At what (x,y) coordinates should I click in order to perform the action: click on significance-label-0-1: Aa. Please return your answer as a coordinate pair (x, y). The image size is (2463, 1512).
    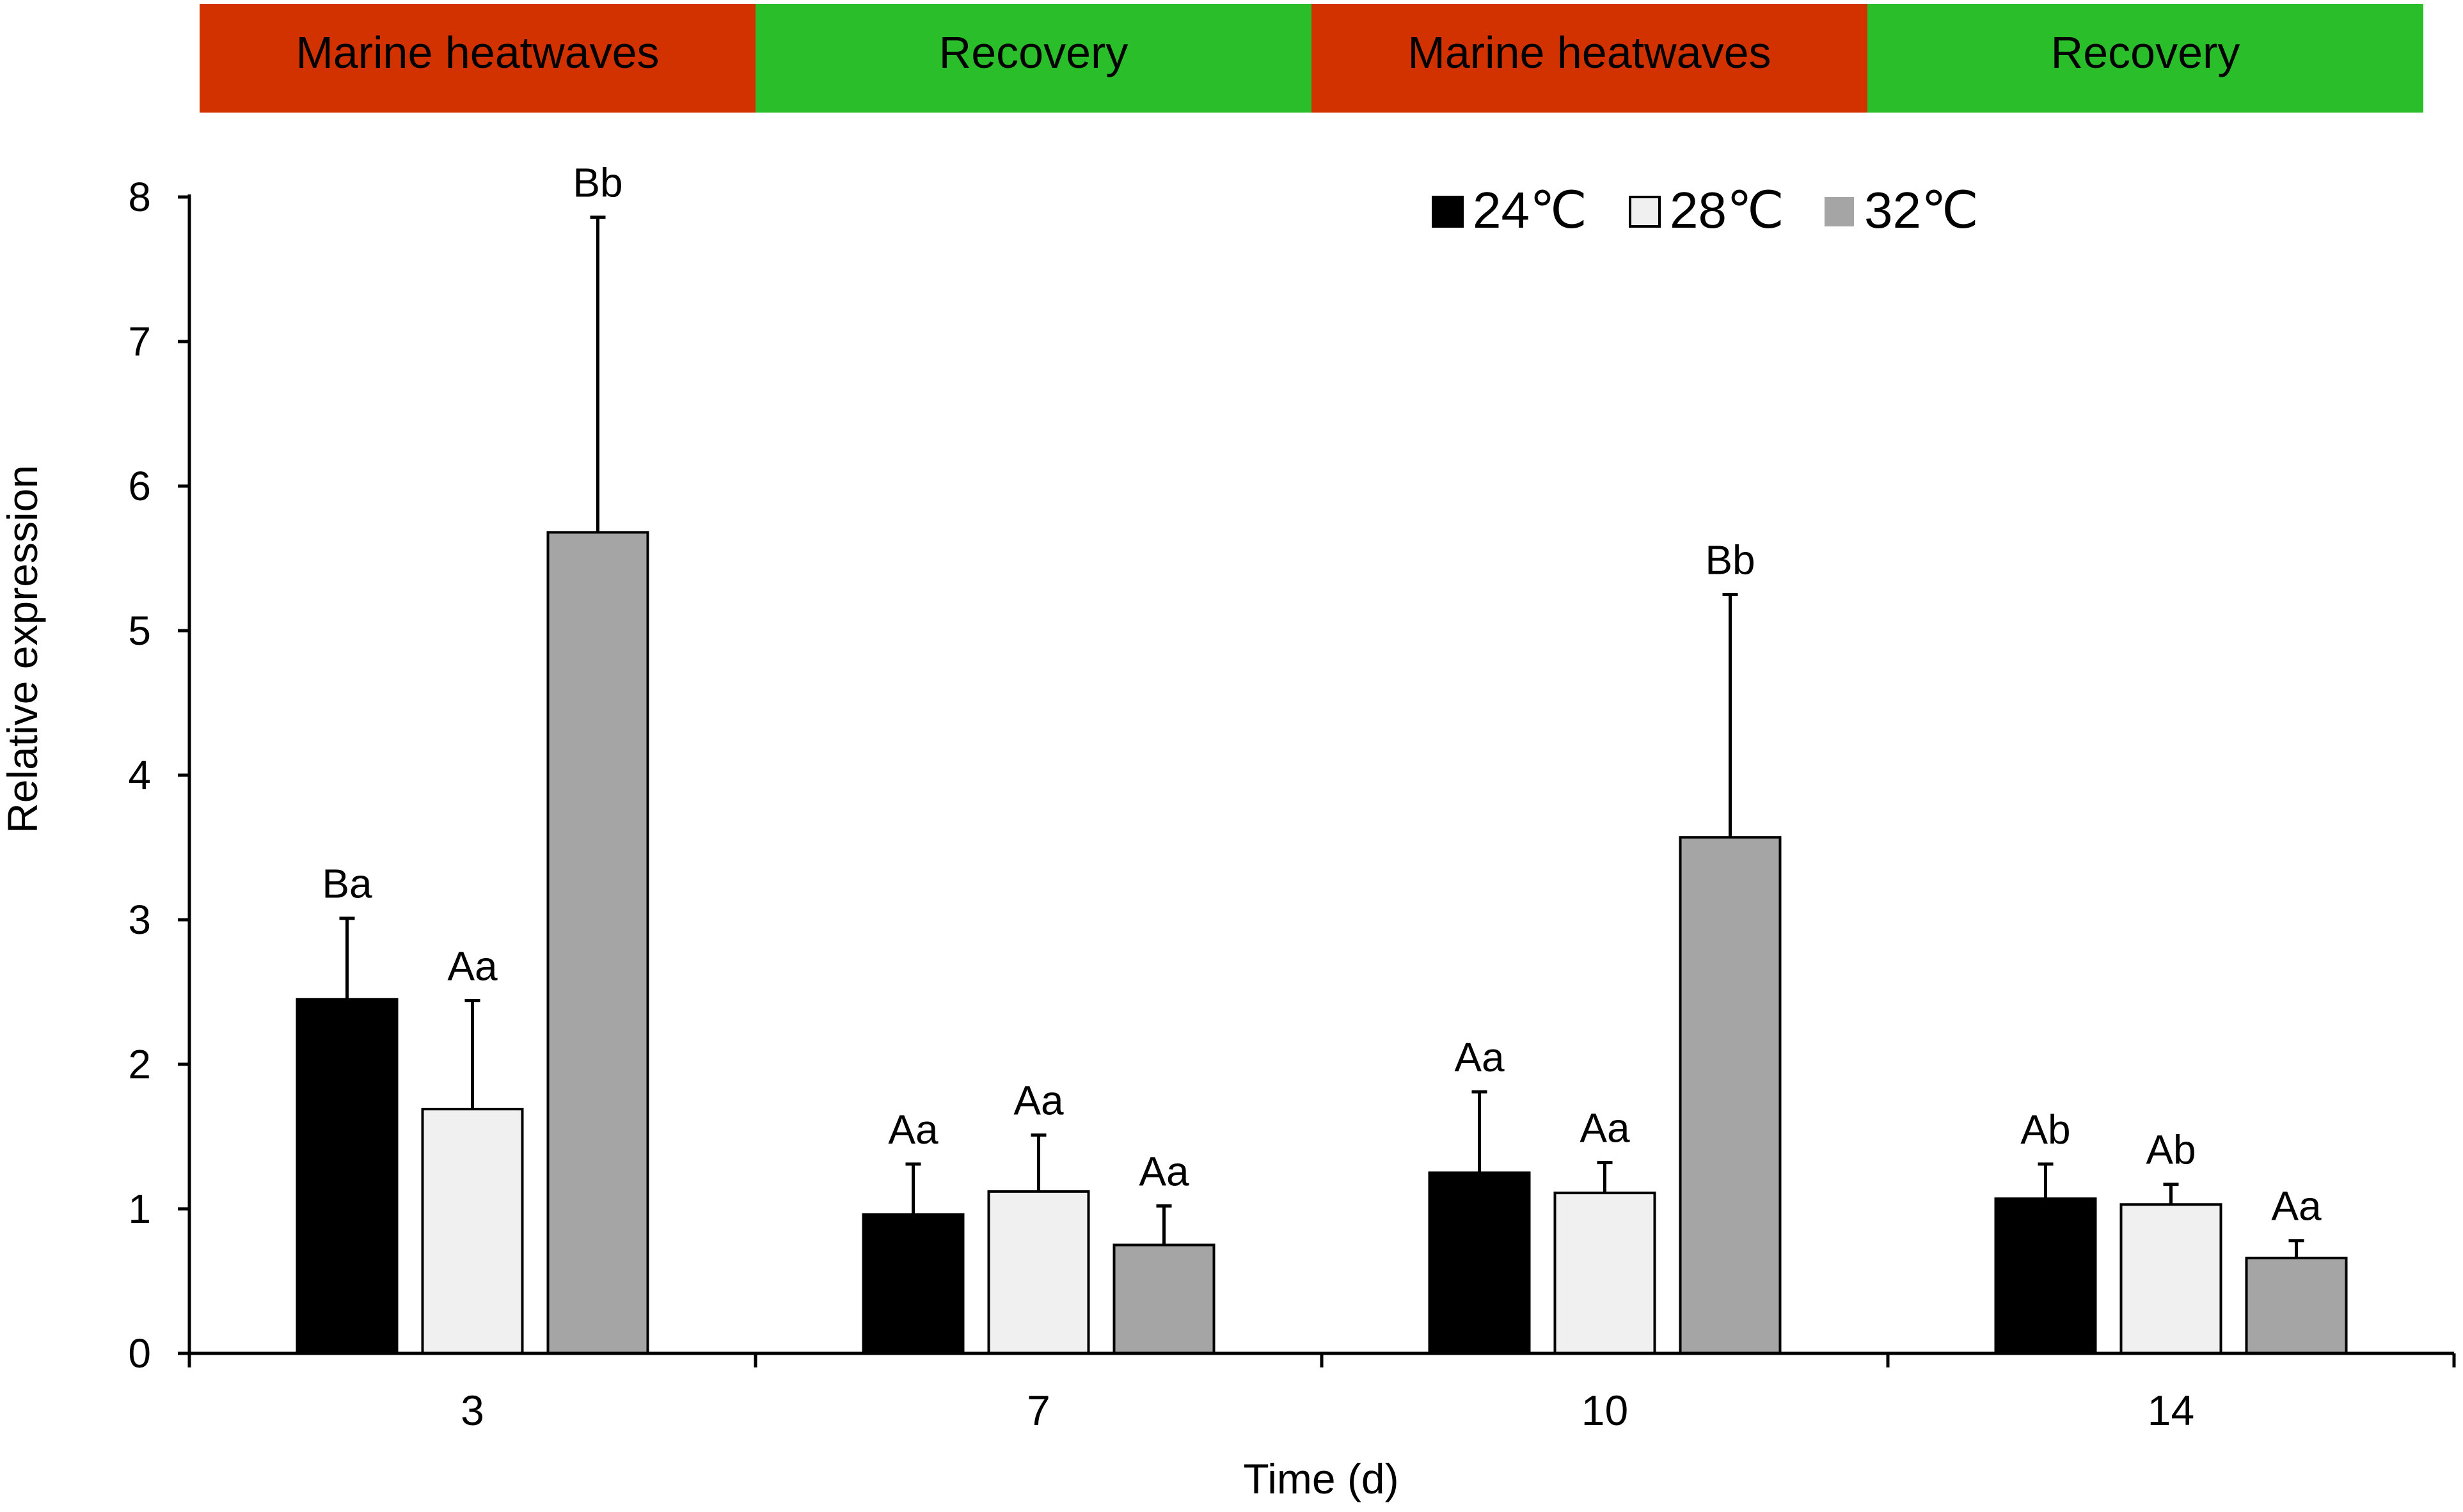
    Looking at the image, I should click on (472, 966).